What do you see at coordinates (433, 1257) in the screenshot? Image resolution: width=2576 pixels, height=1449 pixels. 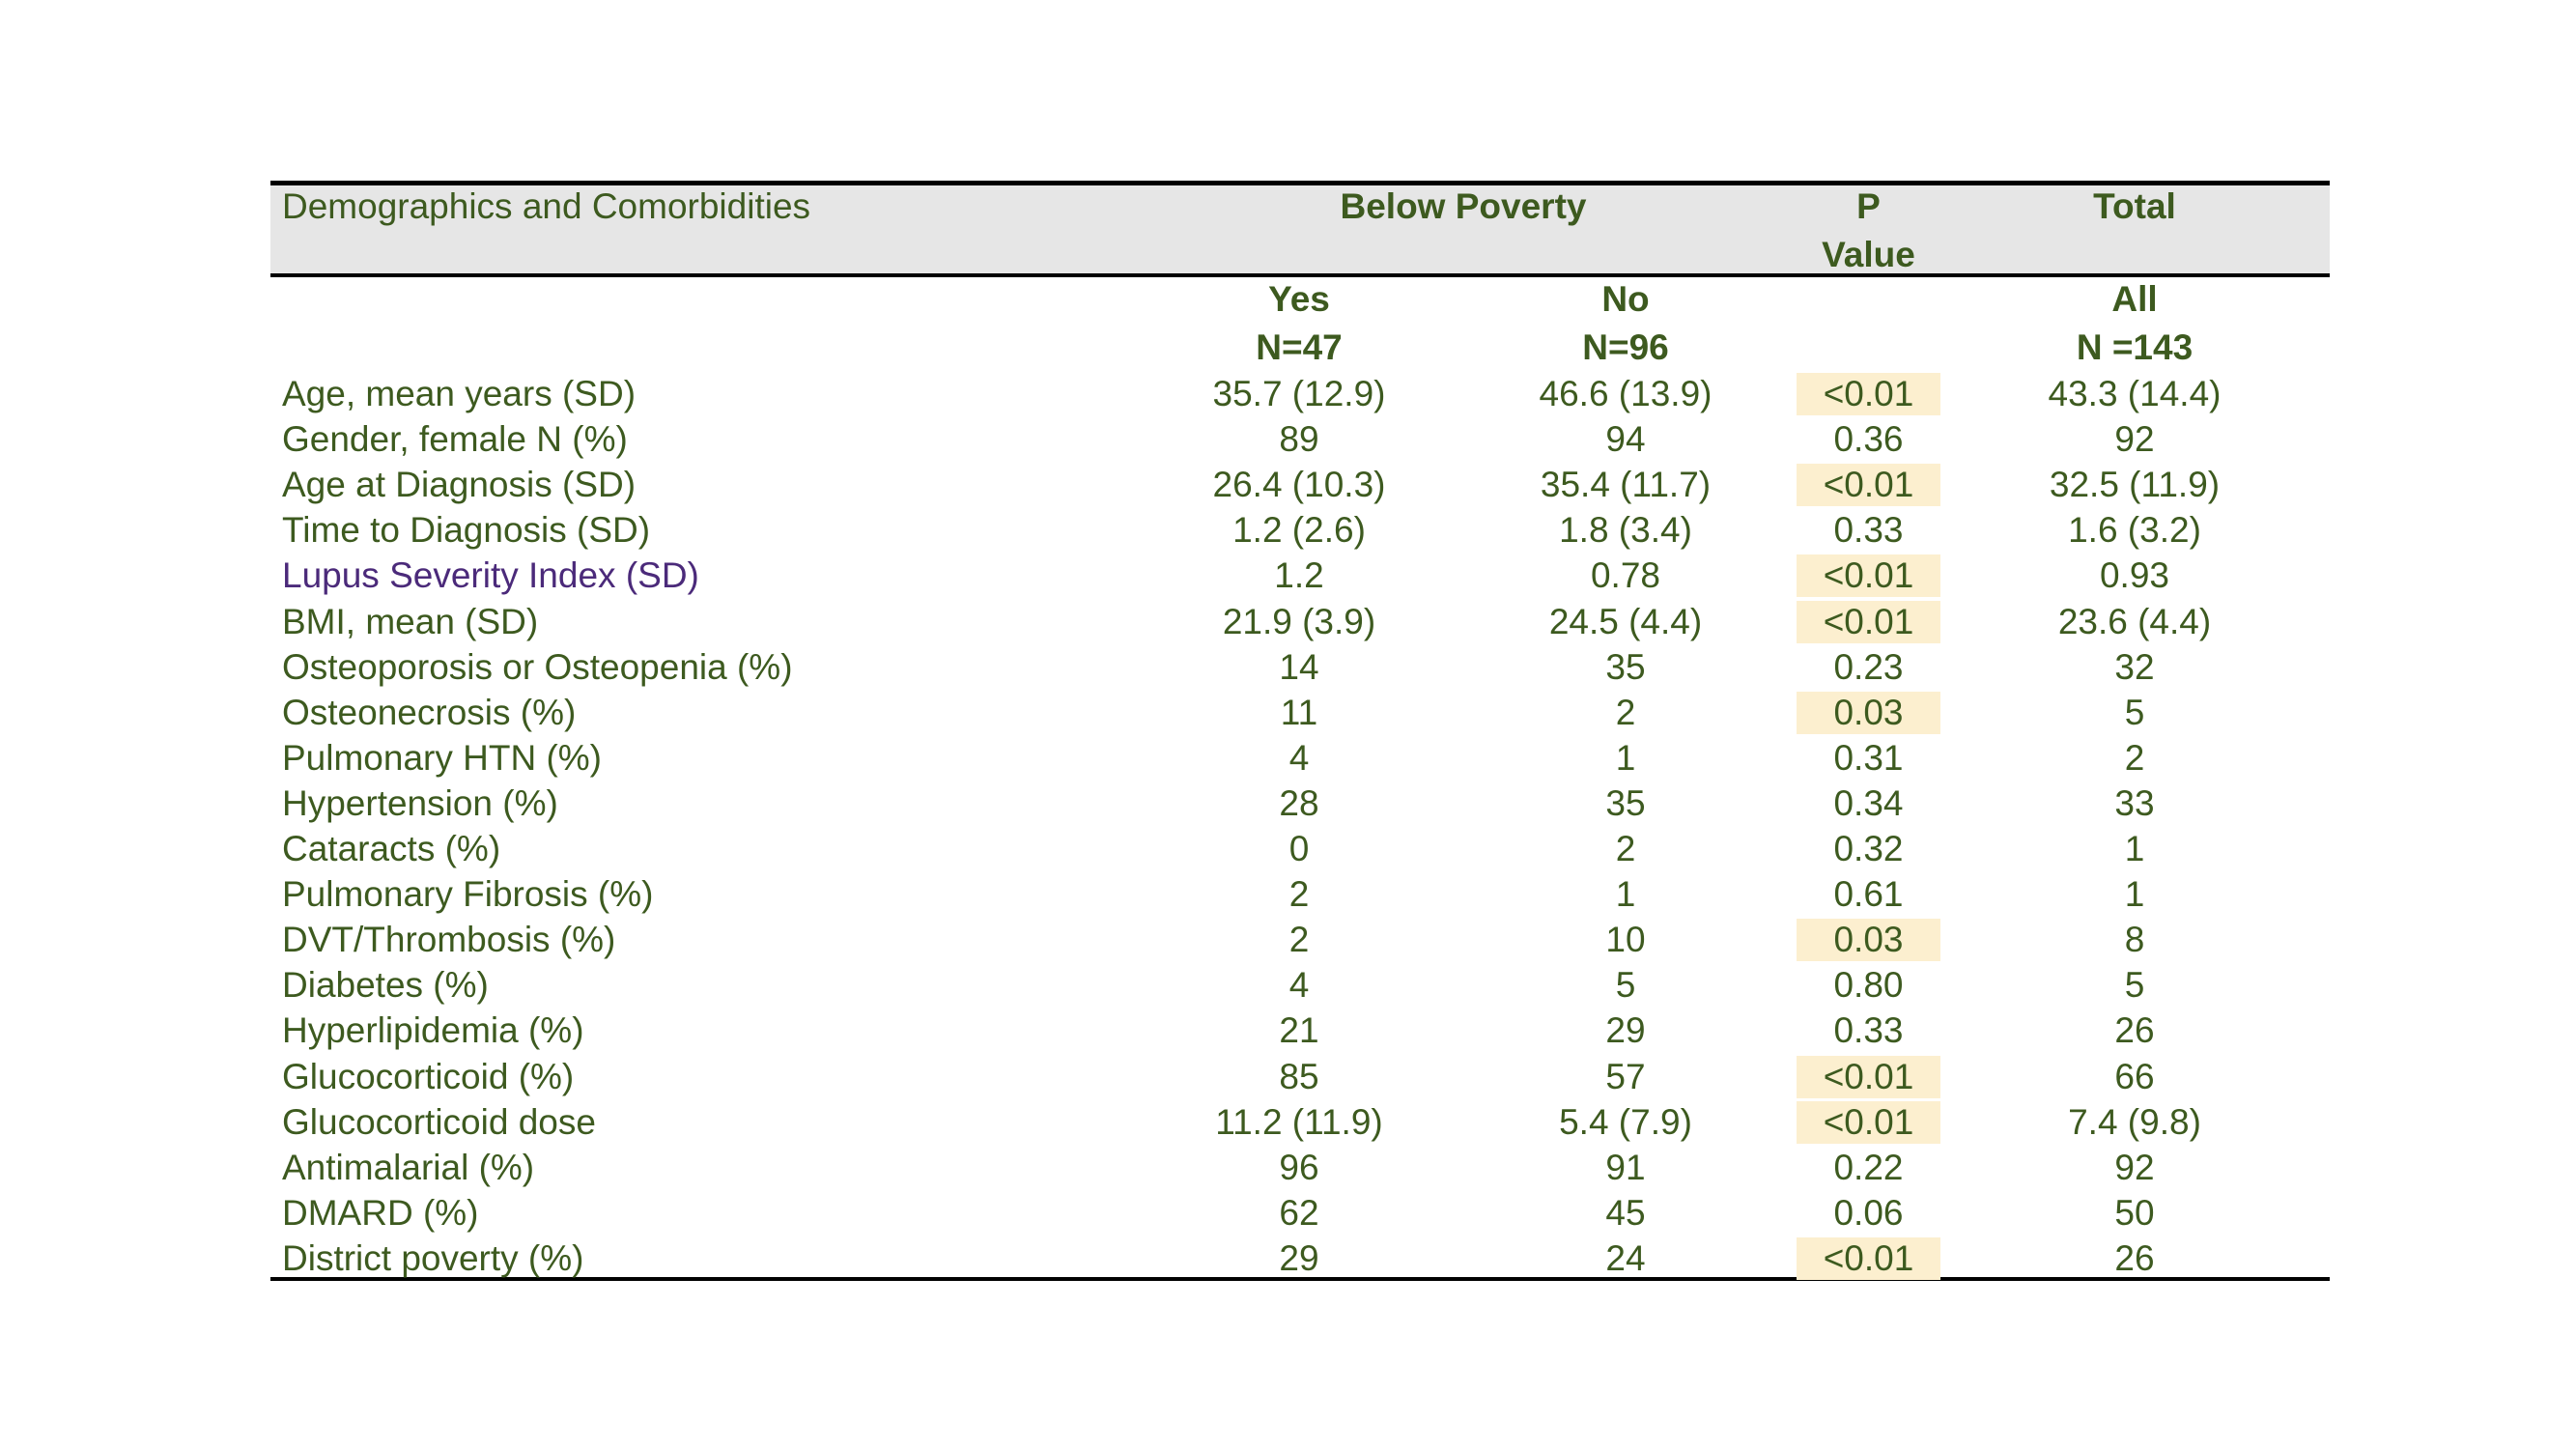 I see `row-label: District poverty (%)` at bounding box center [433, 1257].